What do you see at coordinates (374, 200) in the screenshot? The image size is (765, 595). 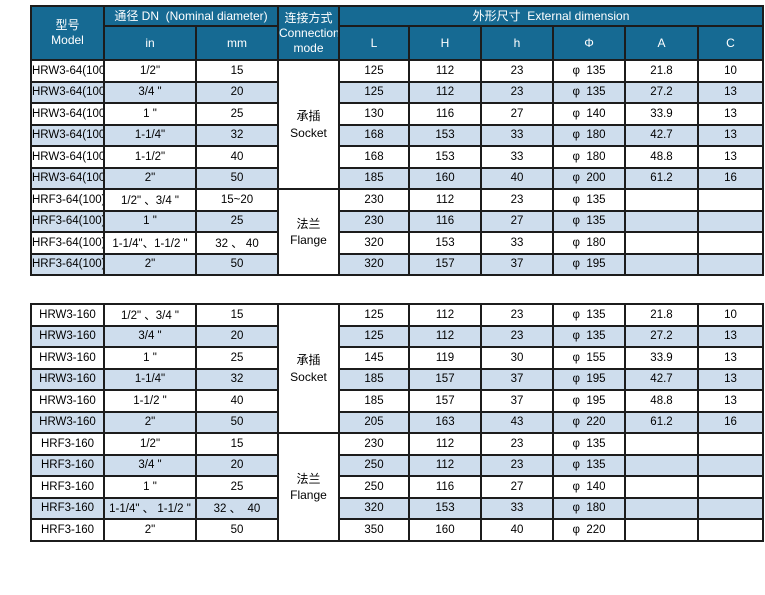 I see `L-cell: 230` at bounding box center [374, 200].